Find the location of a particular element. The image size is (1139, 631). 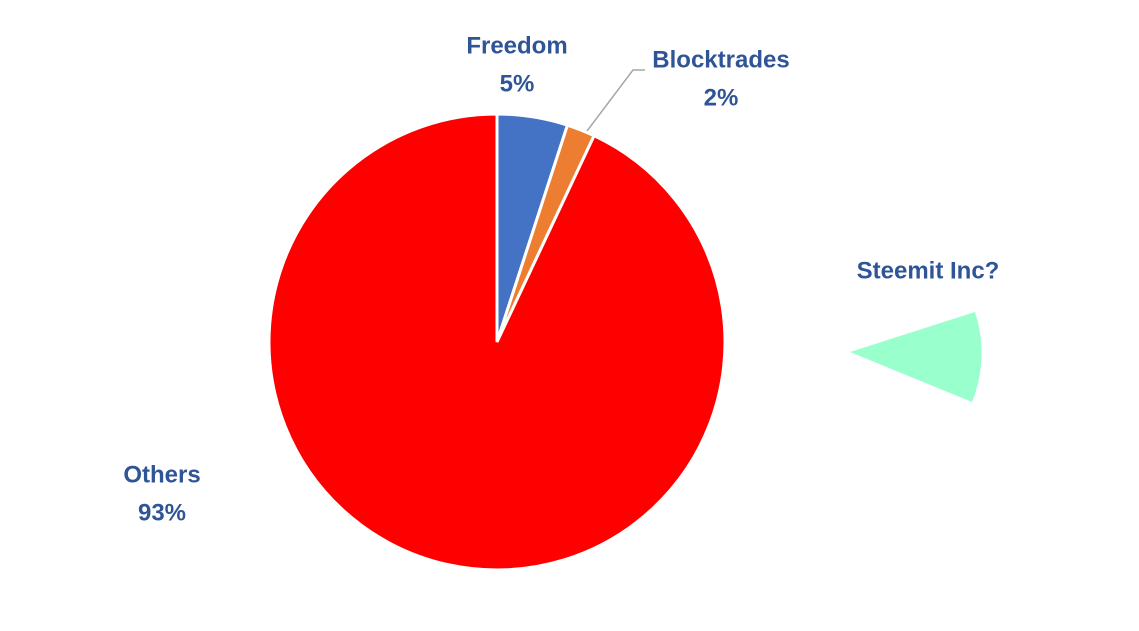

leader-line is located at coordinates (615, 100).